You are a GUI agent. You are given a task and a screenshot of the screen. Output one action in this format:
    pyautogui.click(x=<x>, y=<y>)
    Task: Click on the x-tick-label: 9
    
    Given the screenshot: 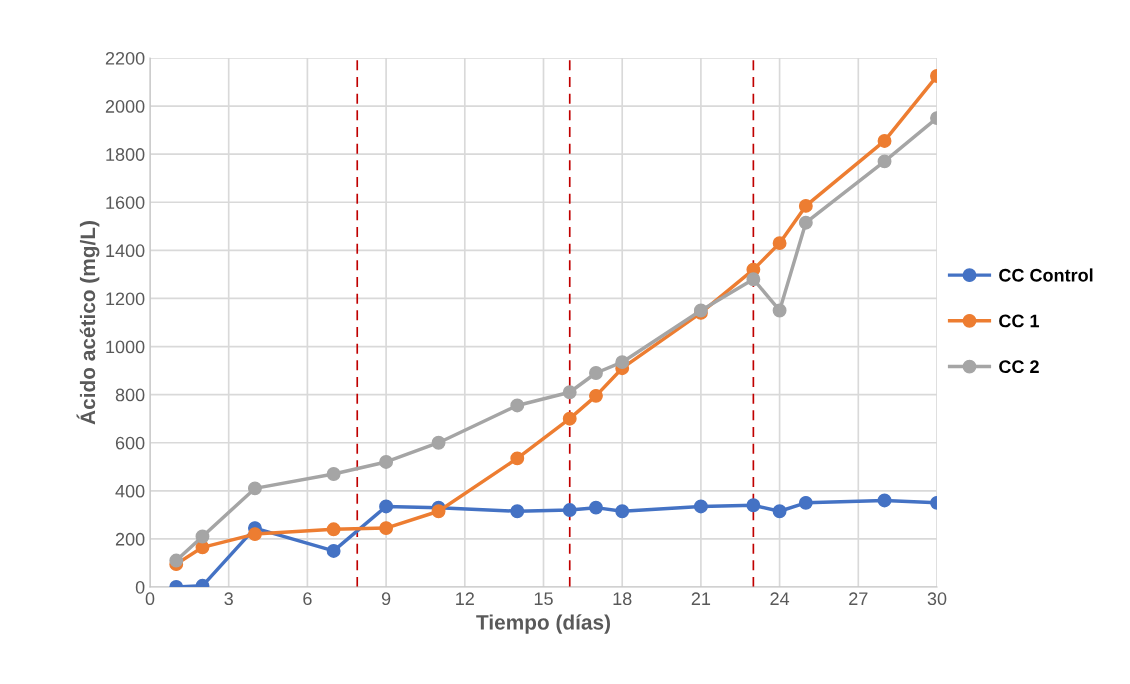 What is the action you would take?
    pyautogui.click(x=386, y=599)
    